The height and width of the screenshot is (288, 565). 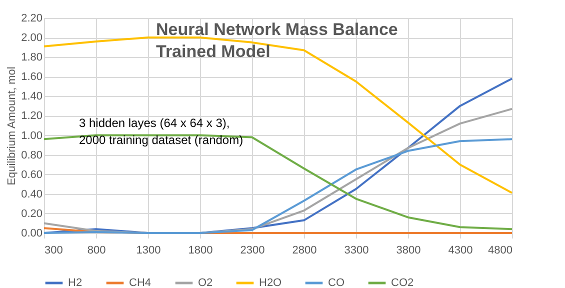 What do you see at coordinates (200, 250) in the screenshot?
I see `x-tick-label: 1800` at bounding box center [200, 250].